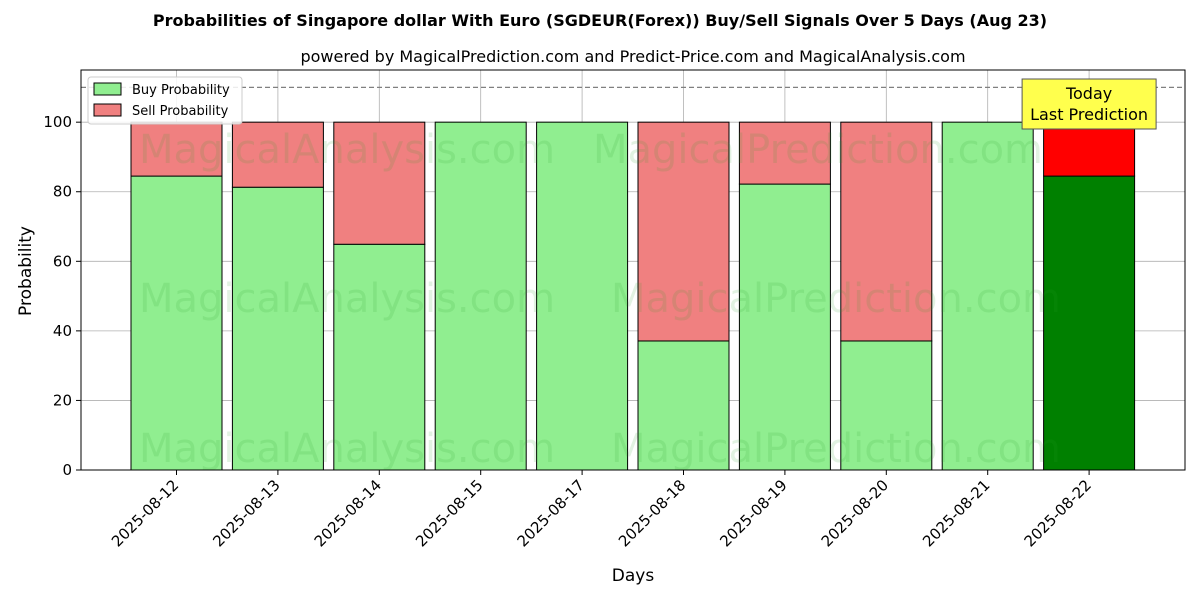 The height and width of the screenshot is (600, 1200). Describe the element at coordinates (753, 513) in the screenshot. I see `x-tick-label: 2025-08-19` at that location.